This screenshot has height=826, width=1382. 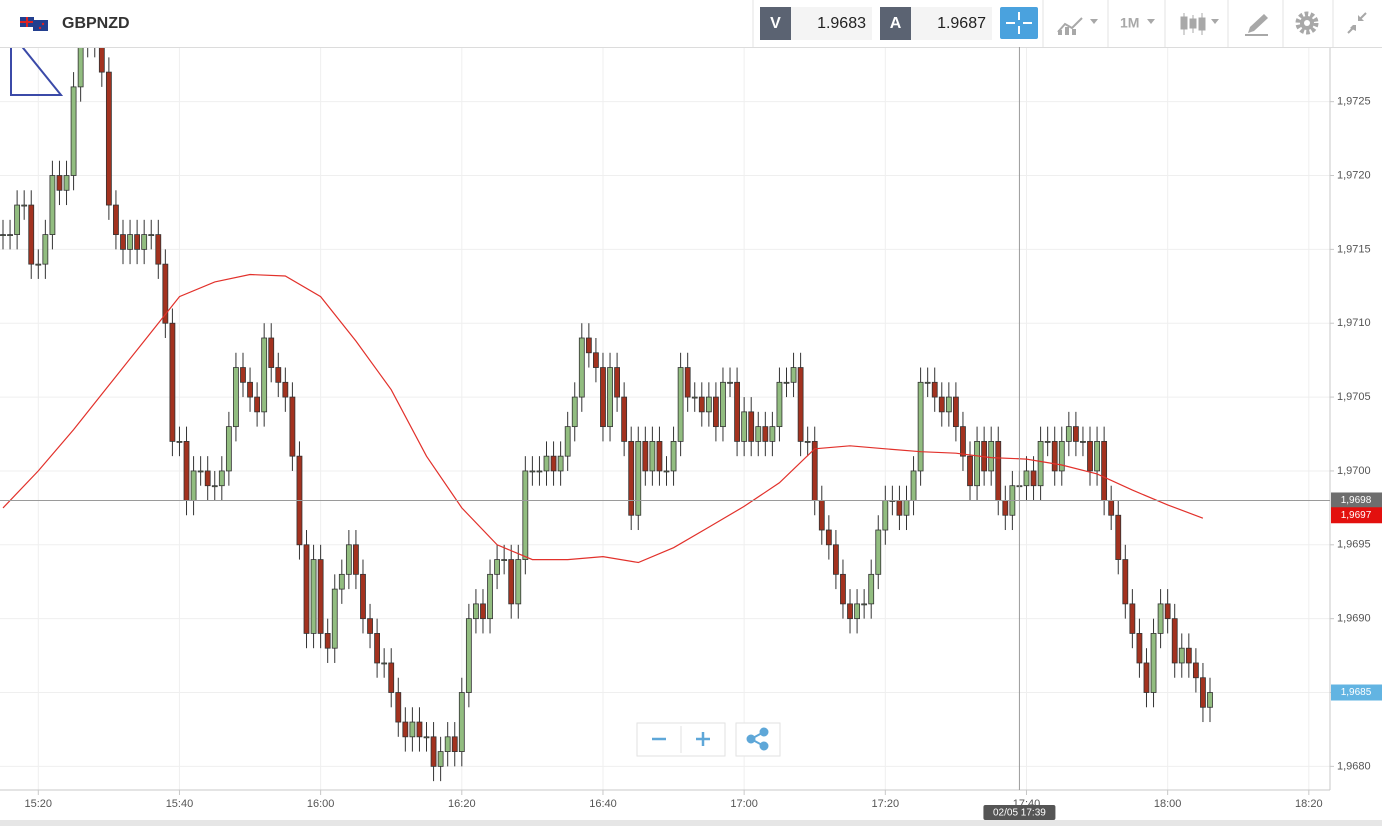 I want to click on sell-button, so click(x=775, y=23).